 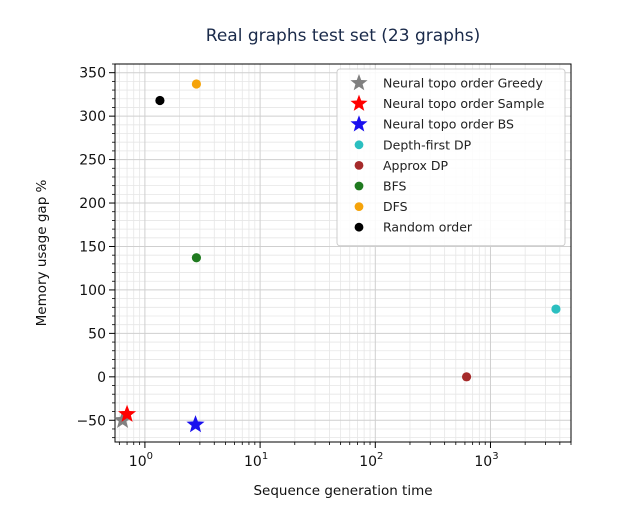 What do you see at coordinates (359, 165) in the screenshot?
I see `legend-marker-approx-dp` at bounding box center [359, 165].